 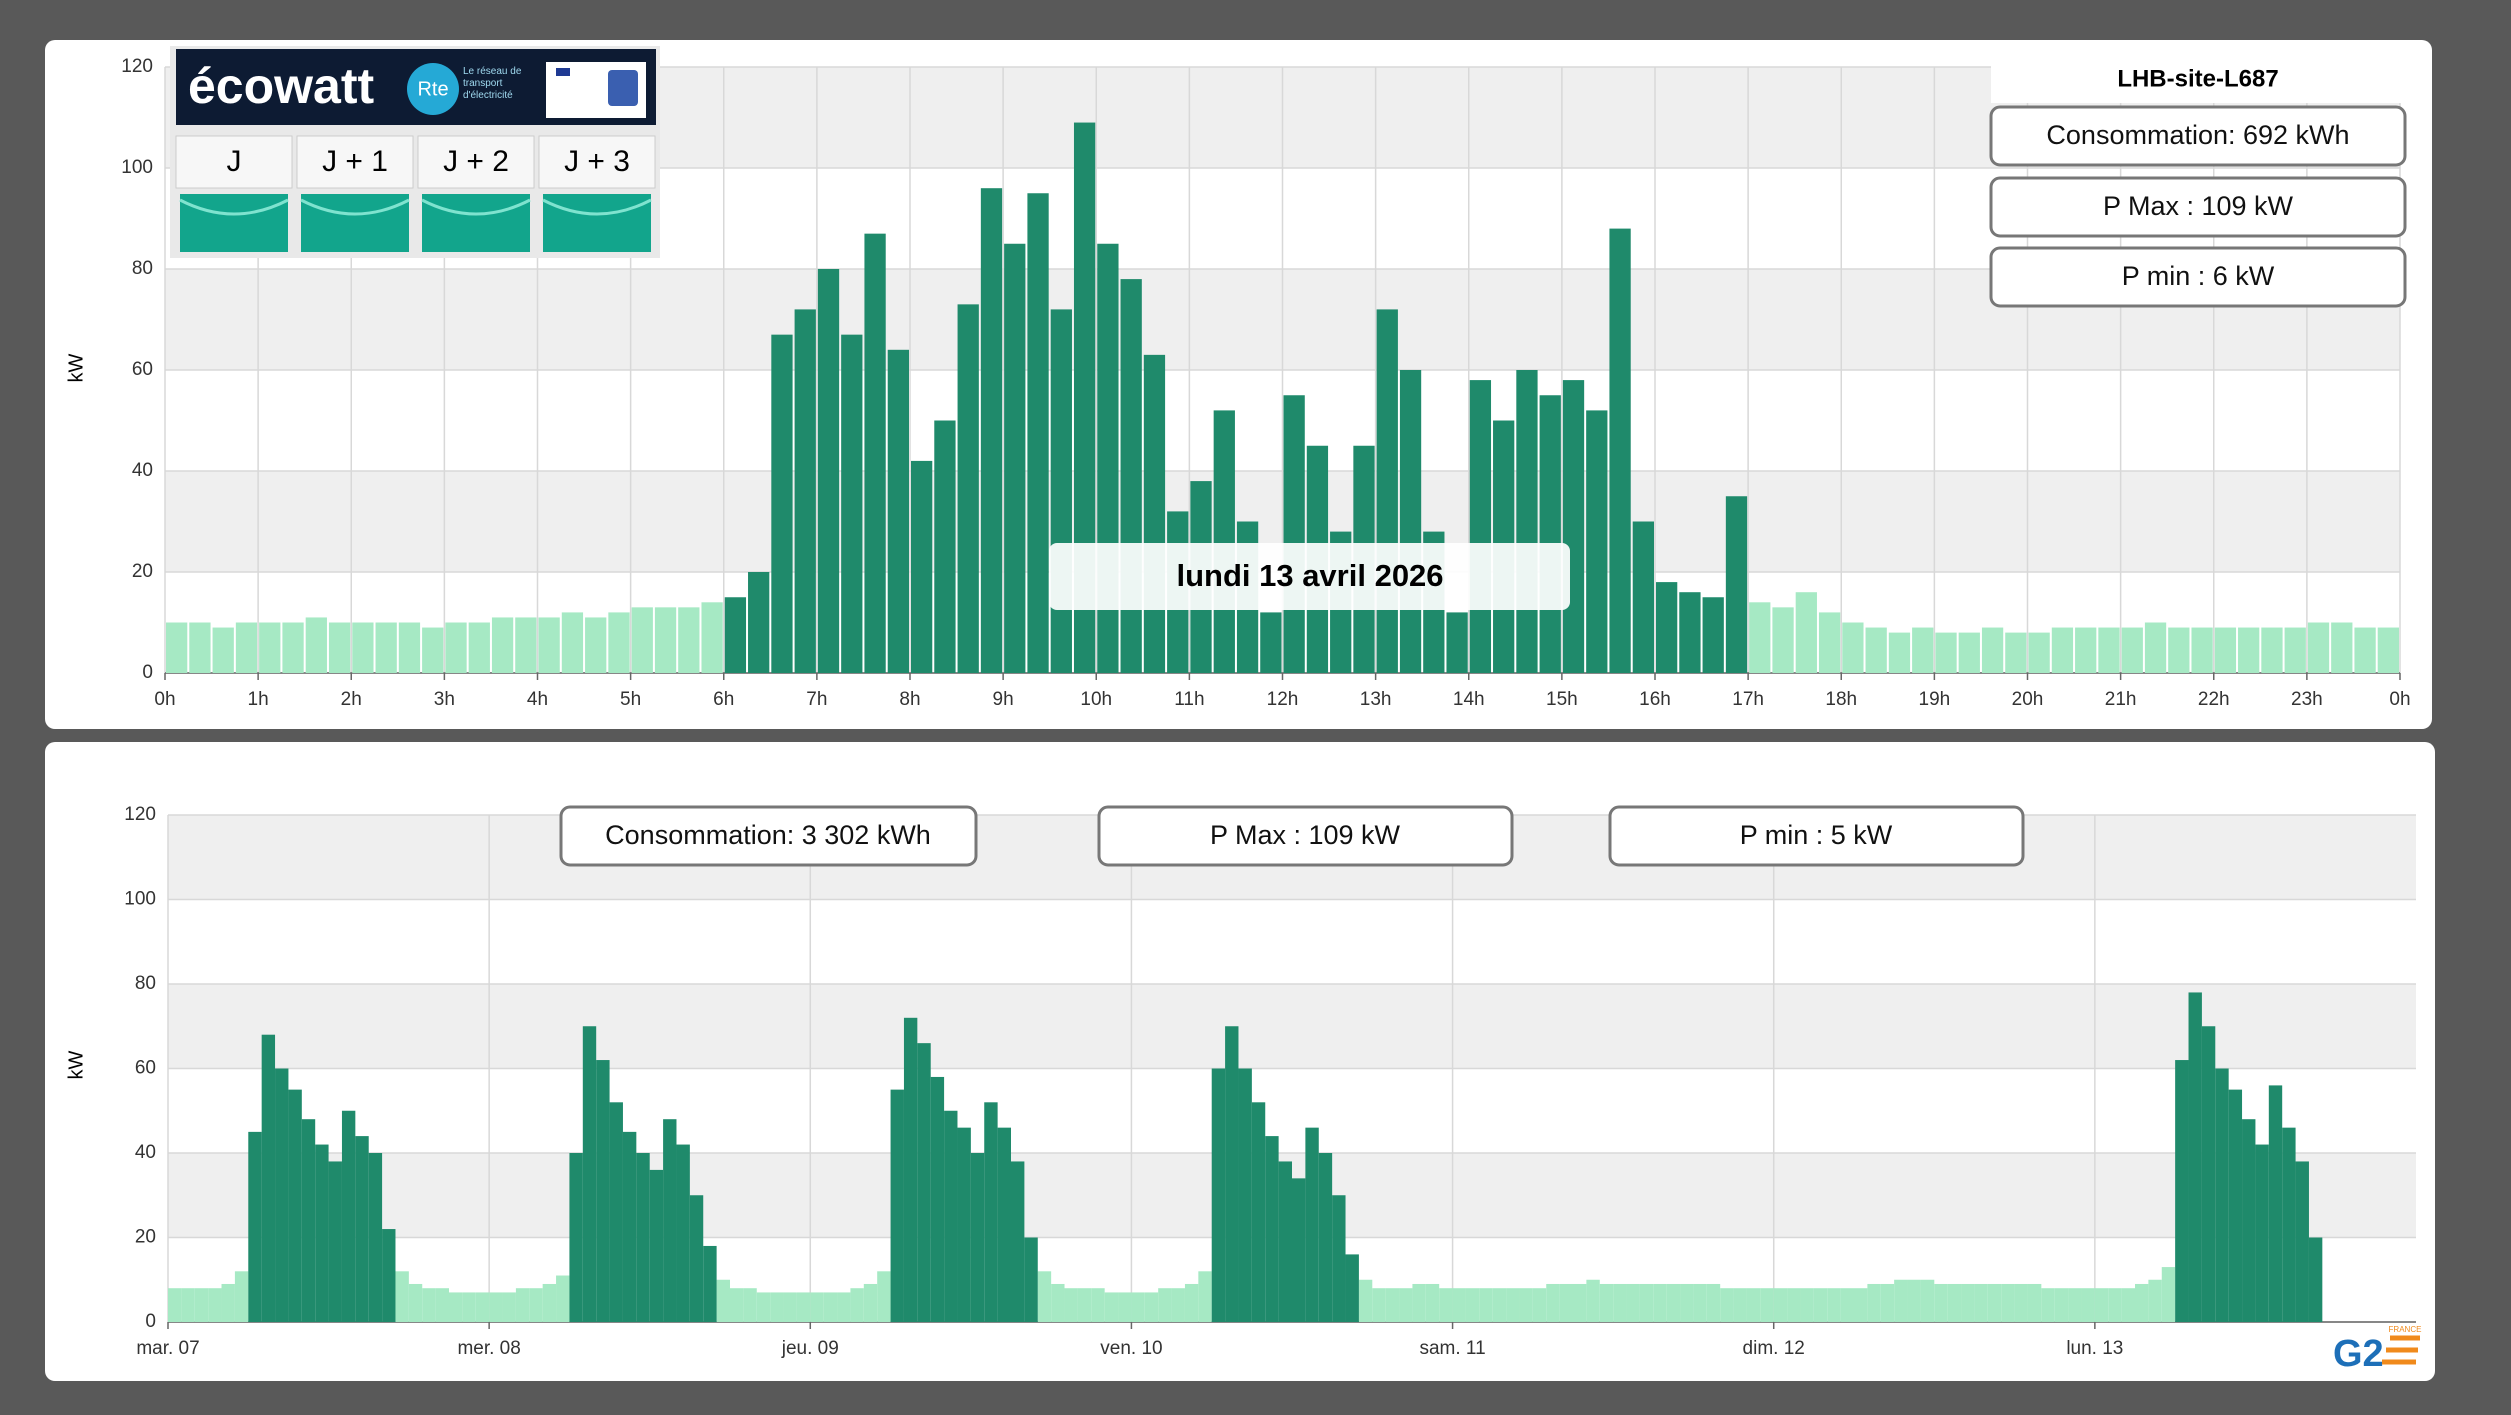 What do you see at coordinates (140, 814) in the screenshot?
I see `y-tick-label: 120` at bounding box center [140, 814].